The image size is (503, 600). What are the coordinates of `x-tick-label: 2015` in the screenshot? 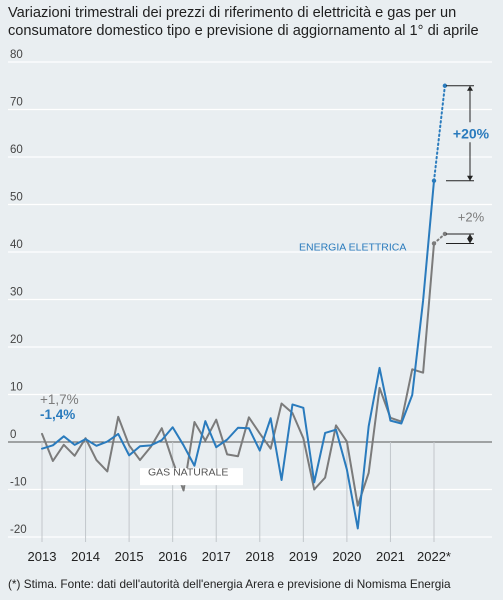 It's located at (129, 556).